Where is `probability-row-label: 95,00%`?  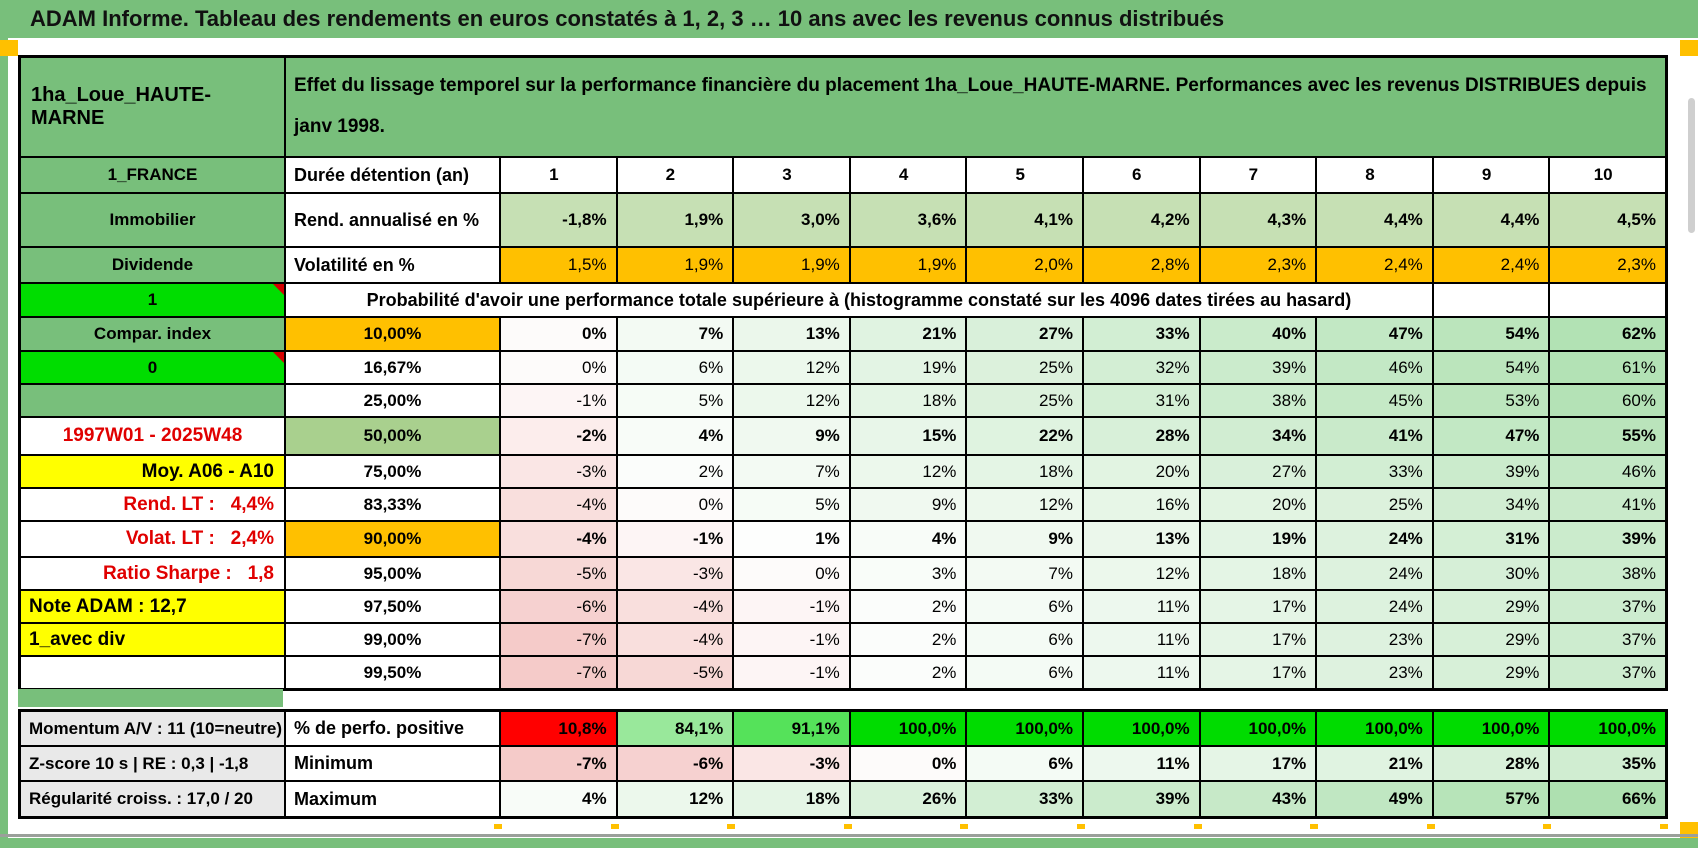
probability-row-label: 95,00% is located at coordinates (392, 573).